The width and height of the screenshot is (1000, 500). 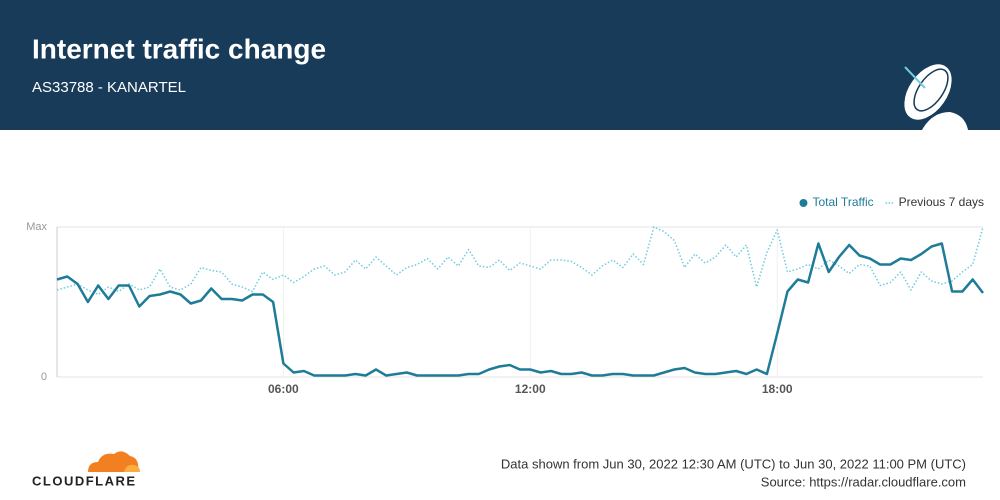 What do you see at coordinates (941, 202) in the screenshot?
I see `legend-label: Previous 7 days` at bounding box center [941, 202].